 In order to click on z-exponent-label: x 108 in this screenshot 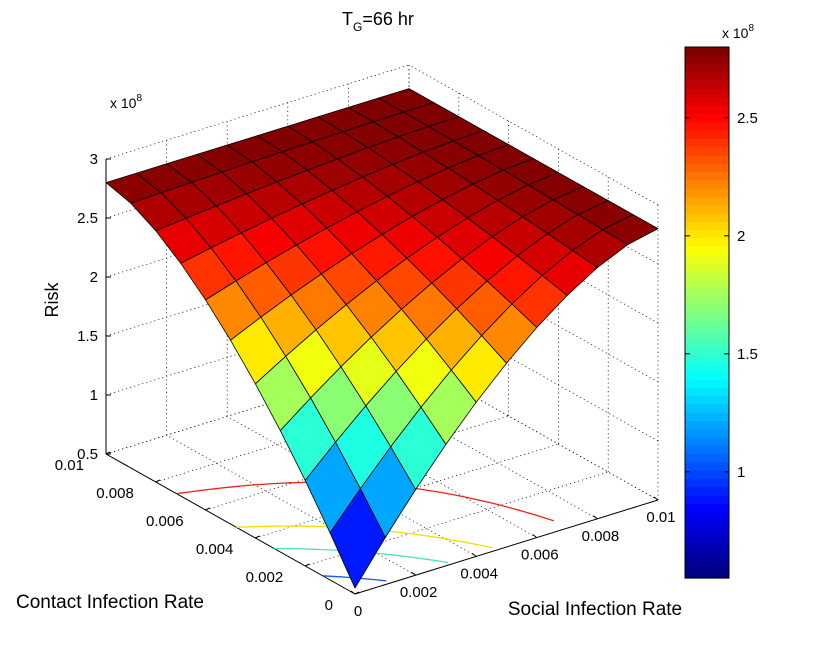, I will do `click(126, 102)`.